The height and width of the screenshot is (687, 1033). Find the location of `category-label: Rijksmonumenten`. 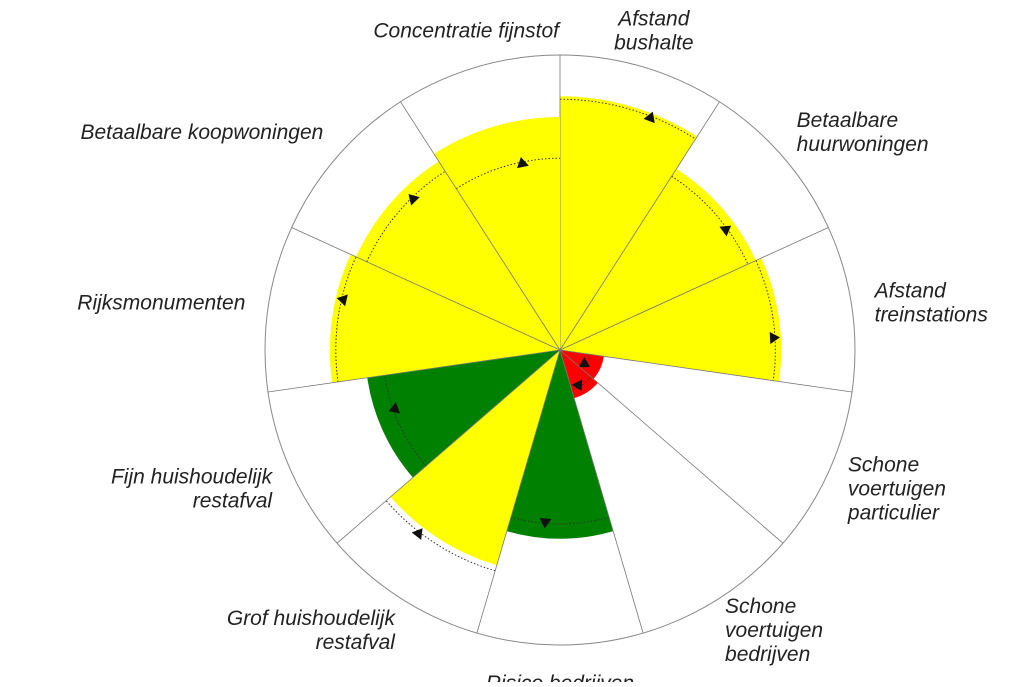

category-label: Rijksmonumenten is located at coordinates (161, 303).